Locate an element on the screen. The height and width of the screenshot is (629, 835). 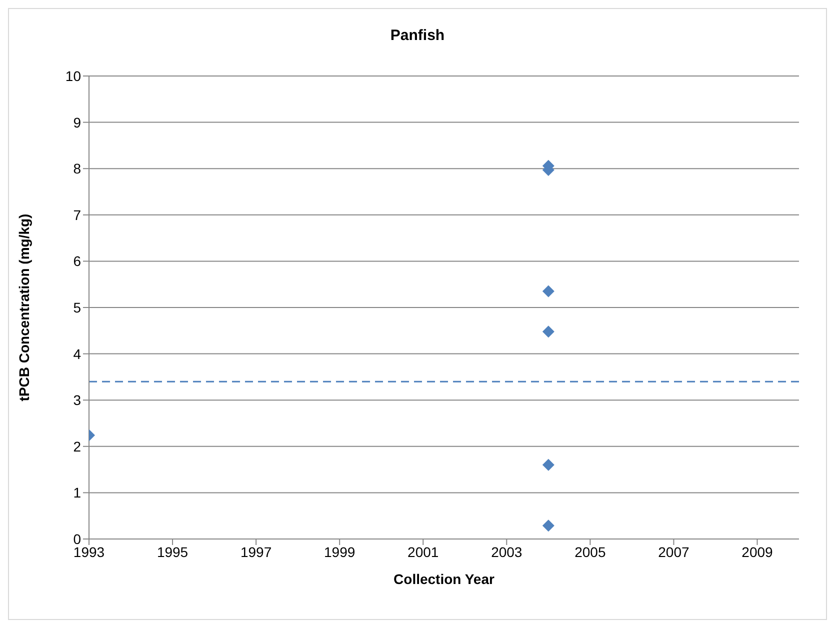
x-tick-label: 2003 is located at coordinates (506, 552).